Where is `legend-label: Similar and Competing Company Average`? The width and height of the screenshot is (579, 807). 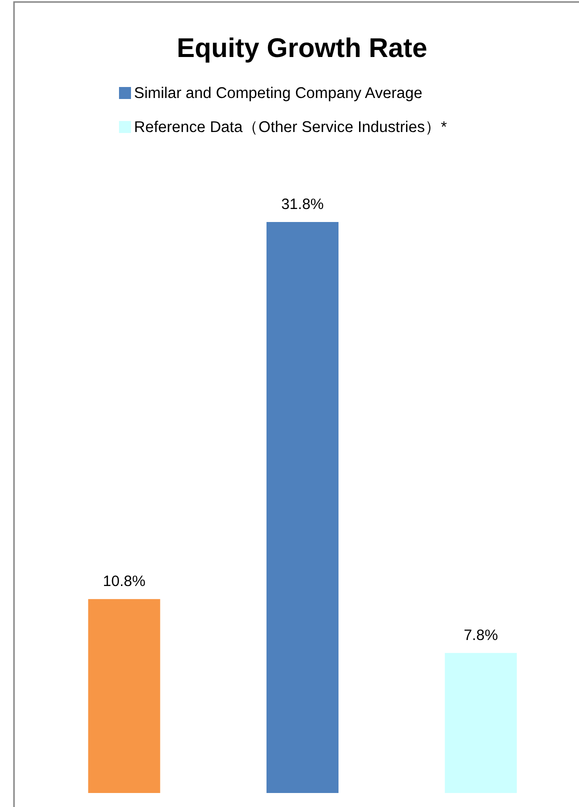 legend-label: Similar and Competing Company Average is located at coordinates (278, 93).